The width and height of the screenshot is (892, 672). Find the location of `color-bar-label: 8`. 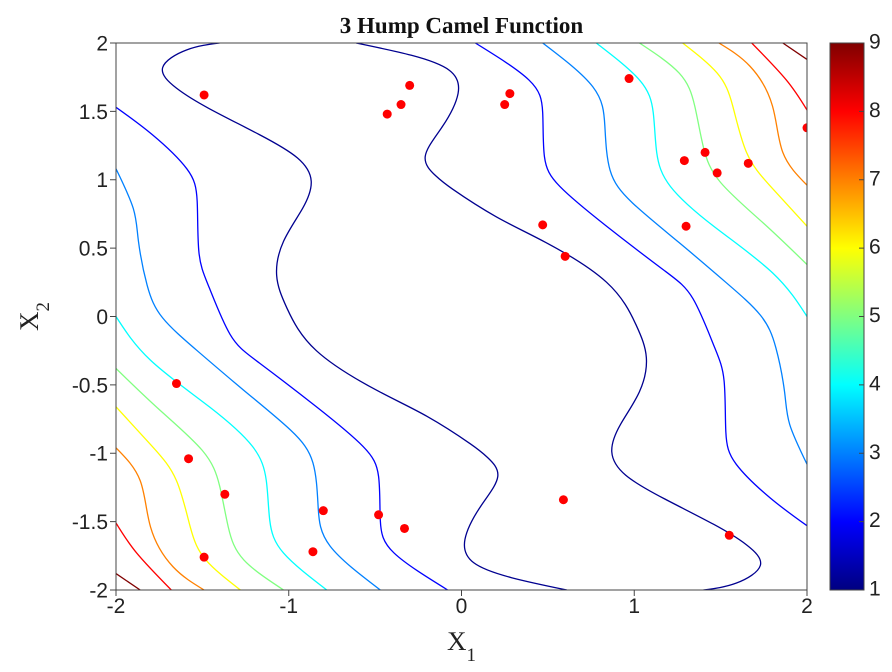

color-bar-label: 8 is located at coordinates (875, 110).